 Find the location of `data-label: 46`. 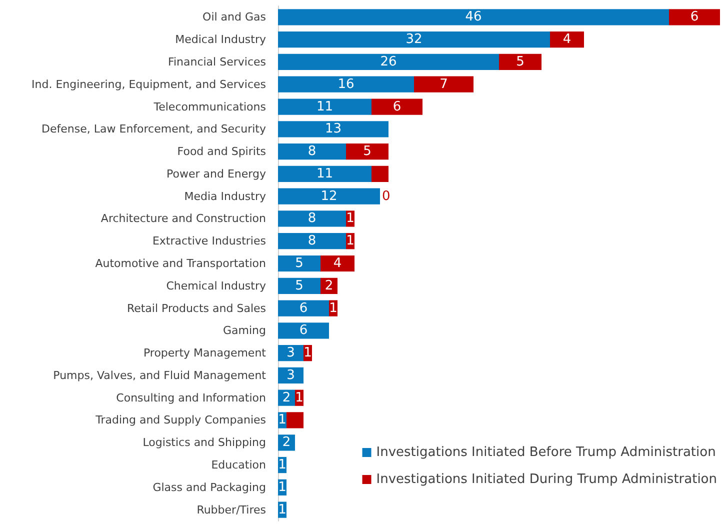

data-label: 46 is located at coordinates (473, 17).